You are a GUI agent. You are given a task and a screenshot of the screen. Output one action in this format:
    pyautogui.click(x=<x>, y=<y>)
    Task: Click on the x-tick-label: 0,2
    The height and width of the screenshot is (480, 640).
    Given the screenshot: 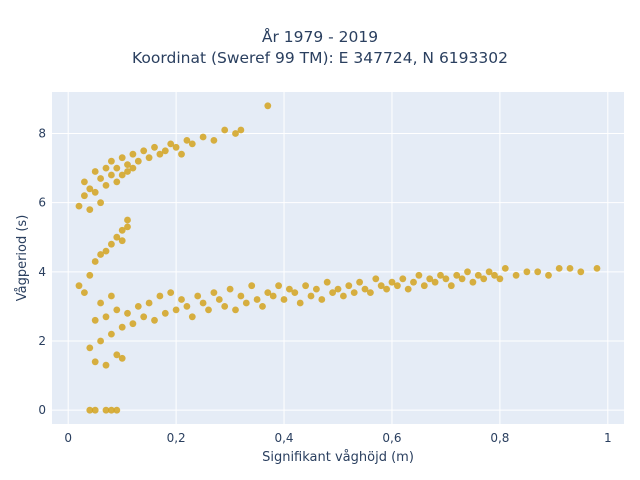 What is the action you would take?
    pyautogui.click(x=176, y=438)
    